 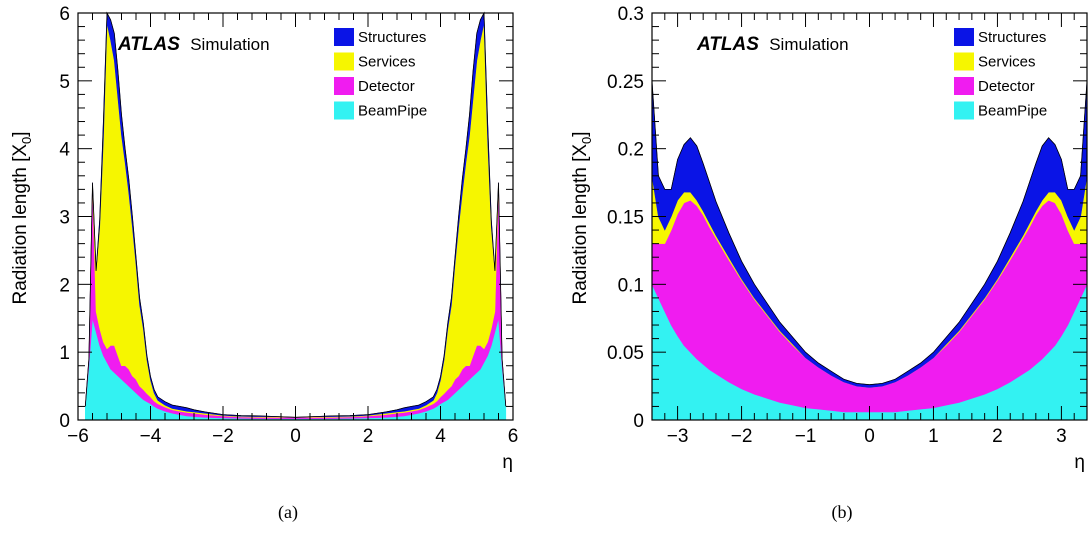 I want to click on x-tick-label: 6, so click(x=513, y=436).